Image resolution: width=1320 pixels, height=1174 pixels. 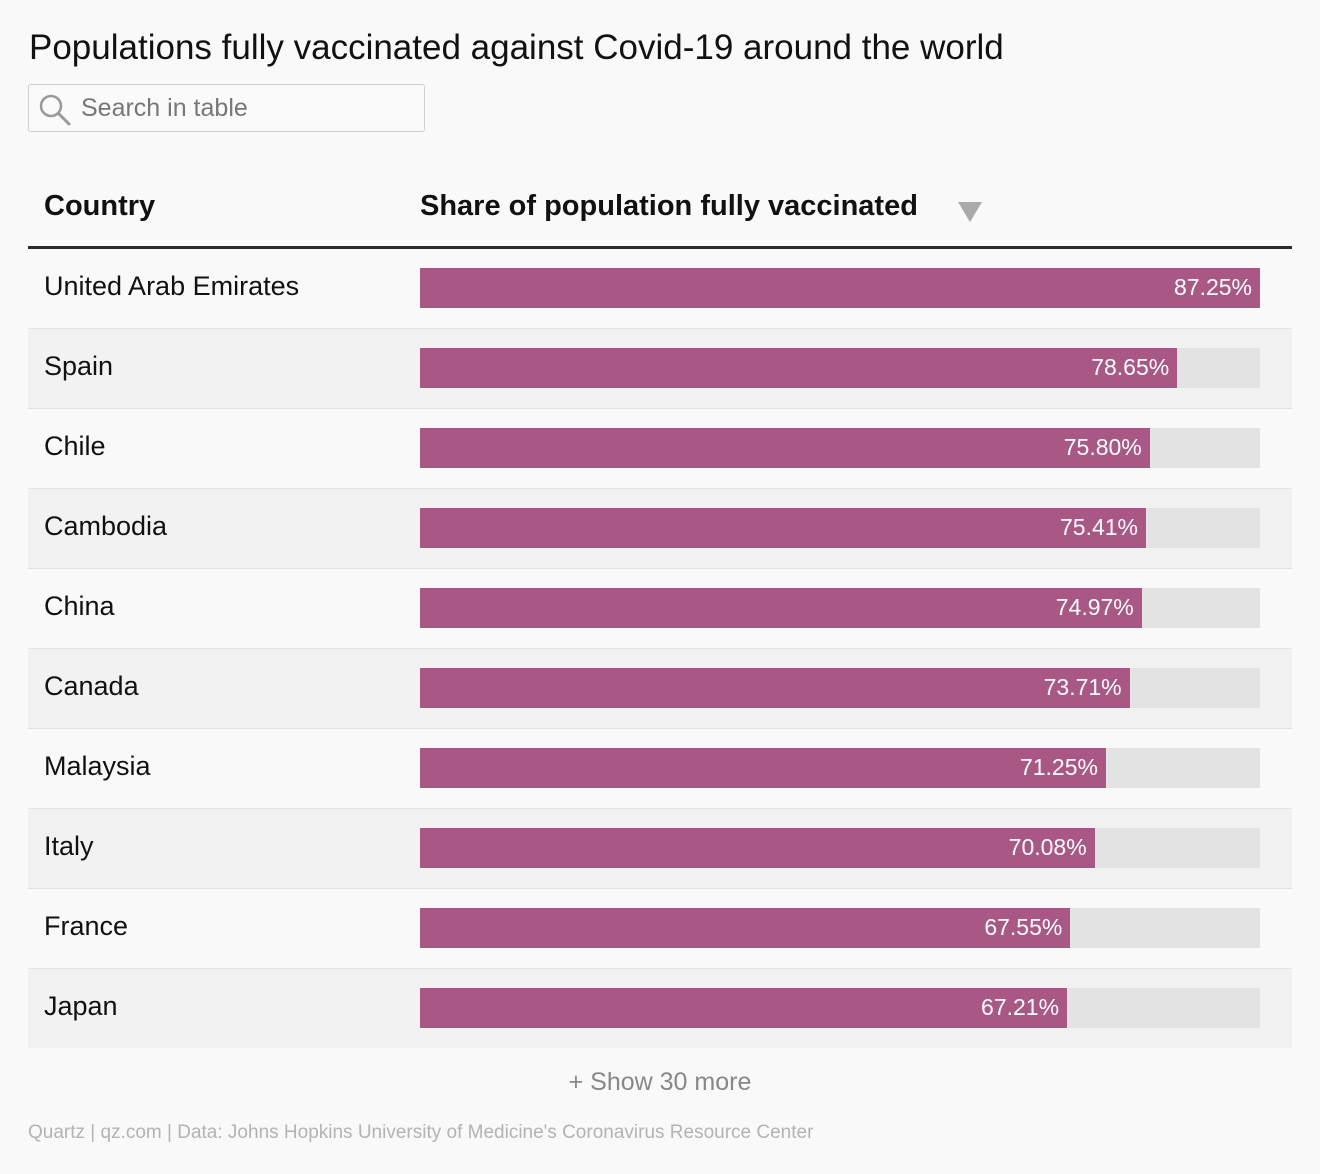 I want to click on search-input, so click(x=248, y=108).